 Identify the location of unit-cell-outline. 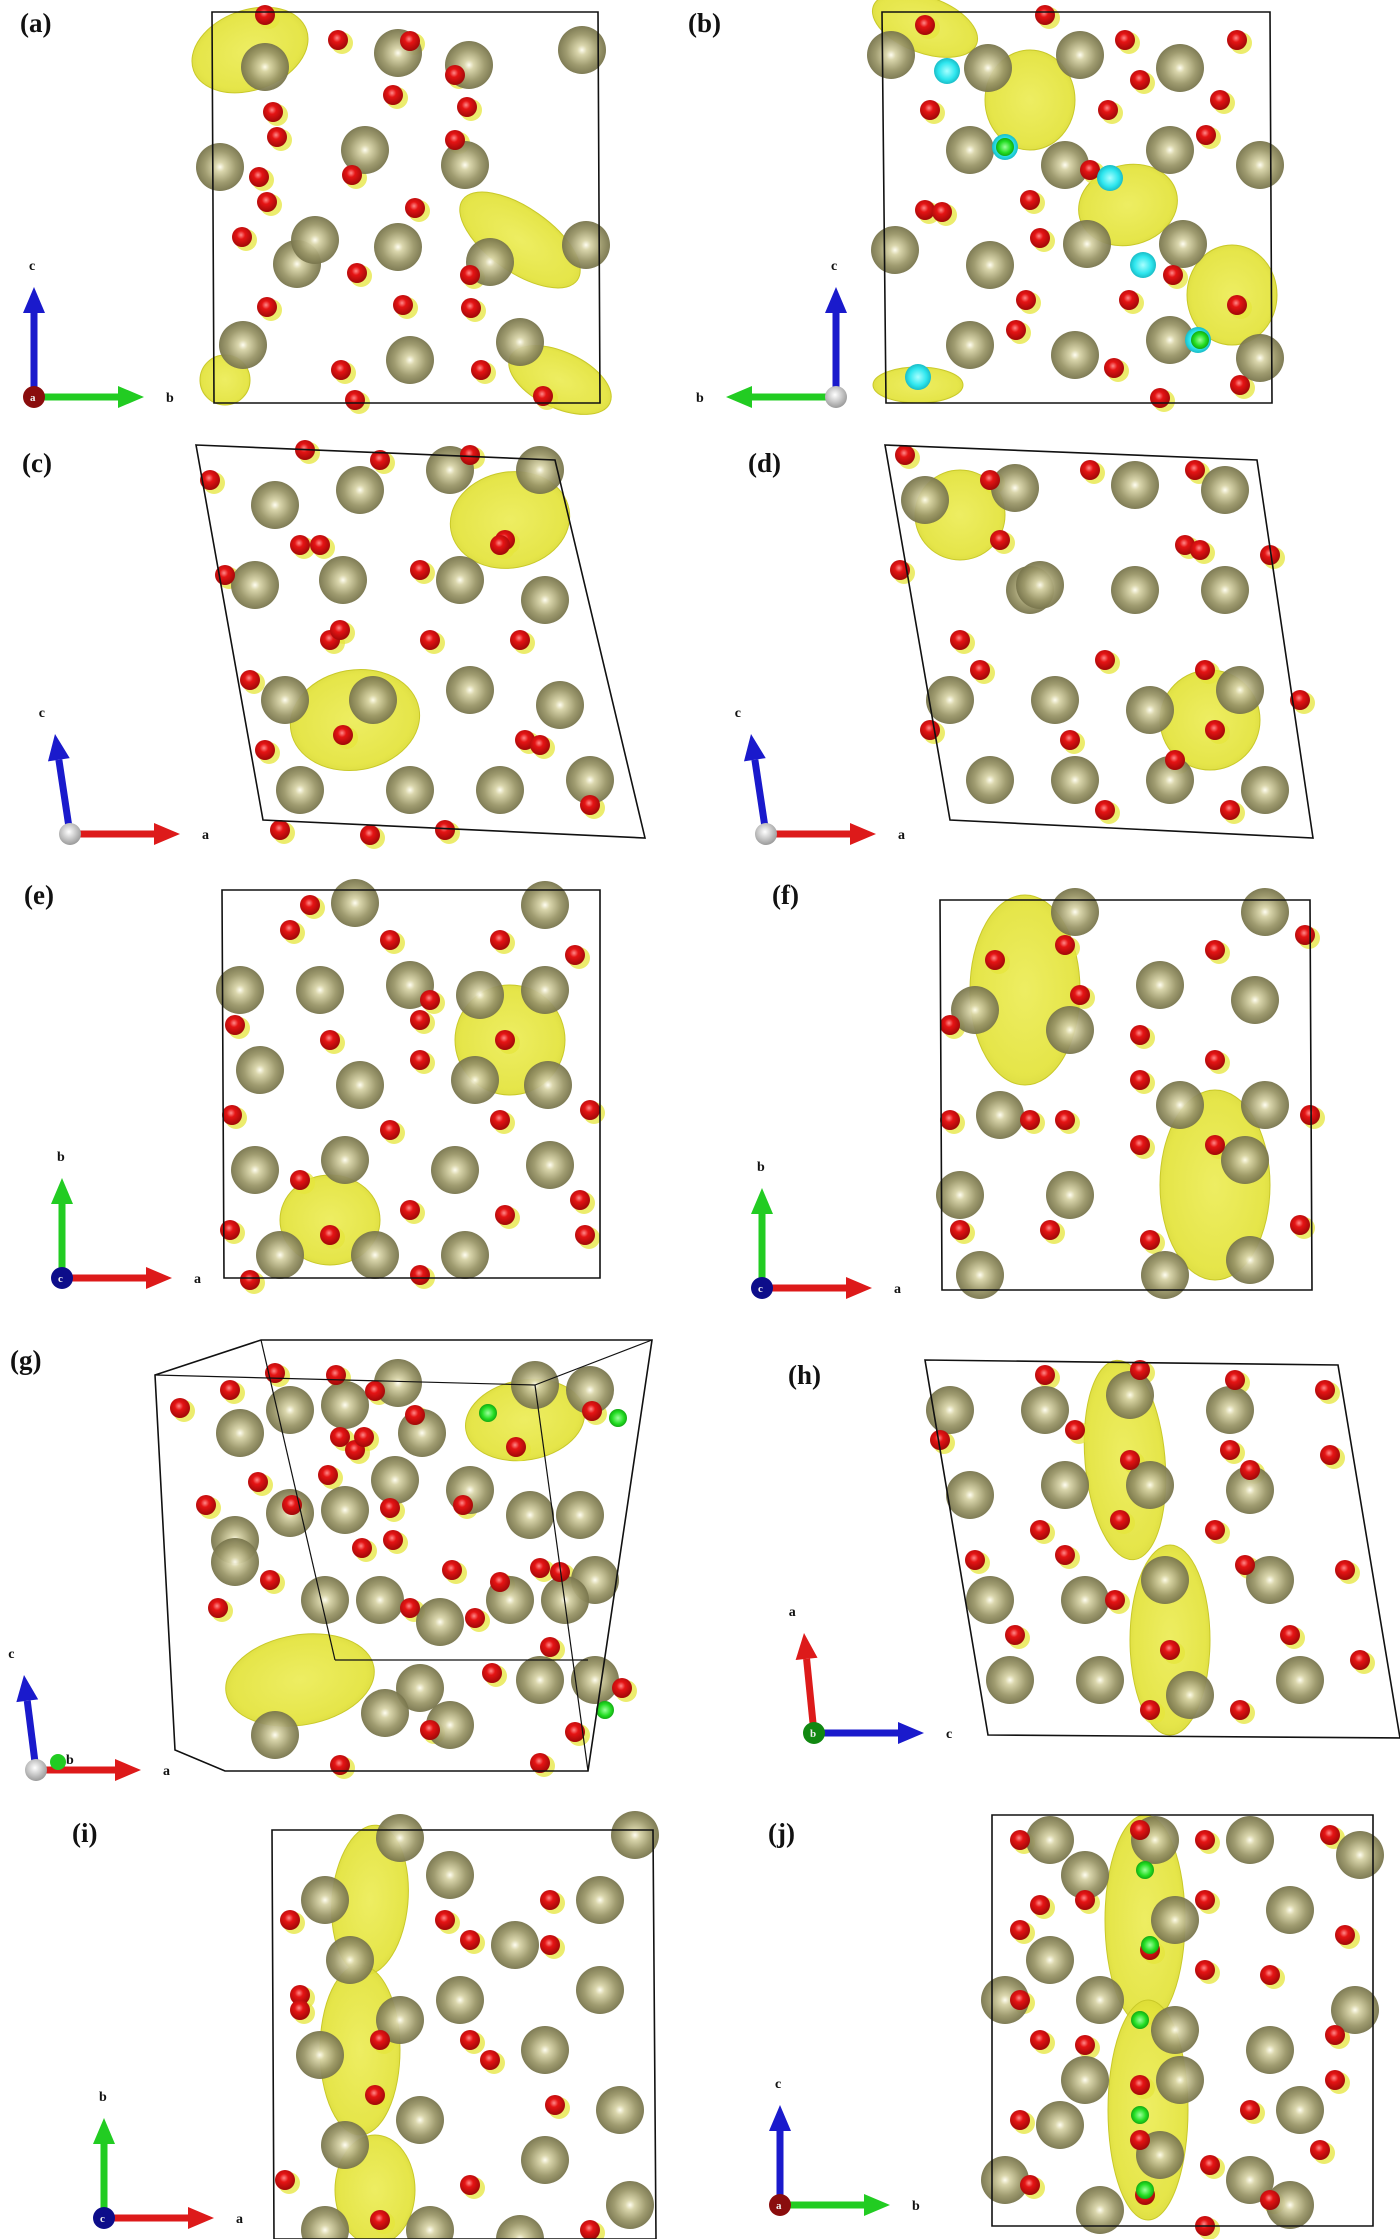
(1099, 641).